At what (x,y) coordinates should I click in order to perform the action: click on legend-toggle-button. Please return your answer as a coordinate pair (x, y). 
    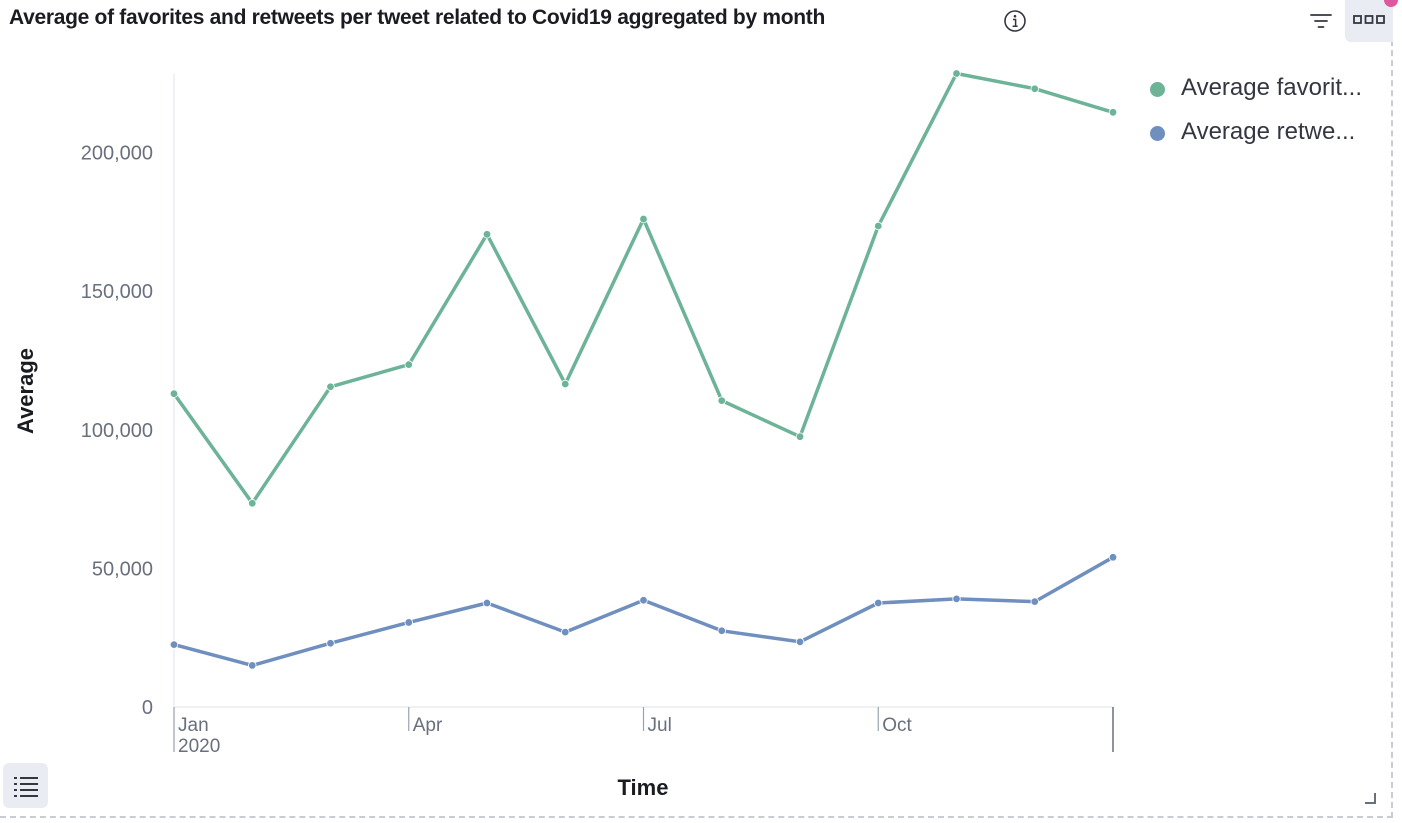
    Looking at the image, I should click on (25, 785).